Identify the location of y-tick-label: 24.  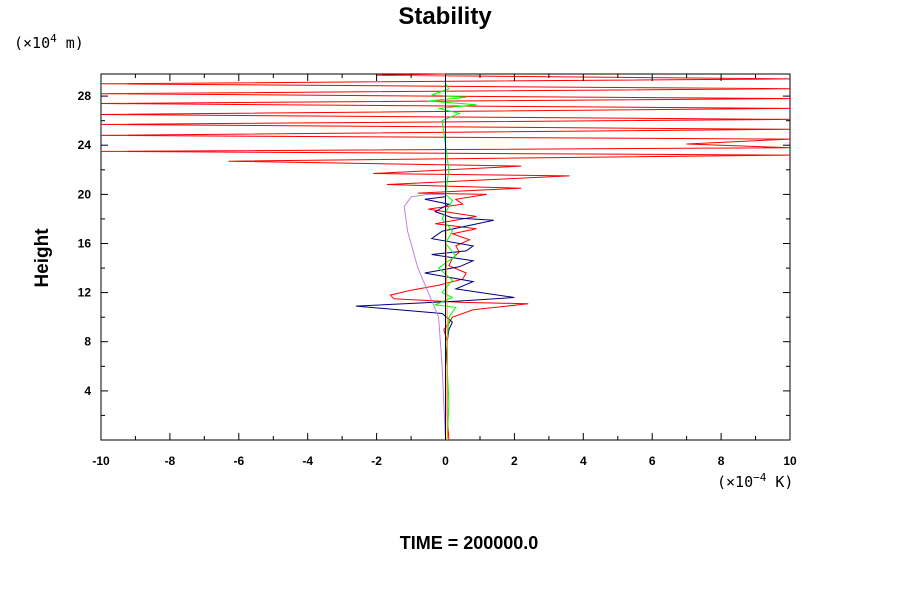
(85, 145).